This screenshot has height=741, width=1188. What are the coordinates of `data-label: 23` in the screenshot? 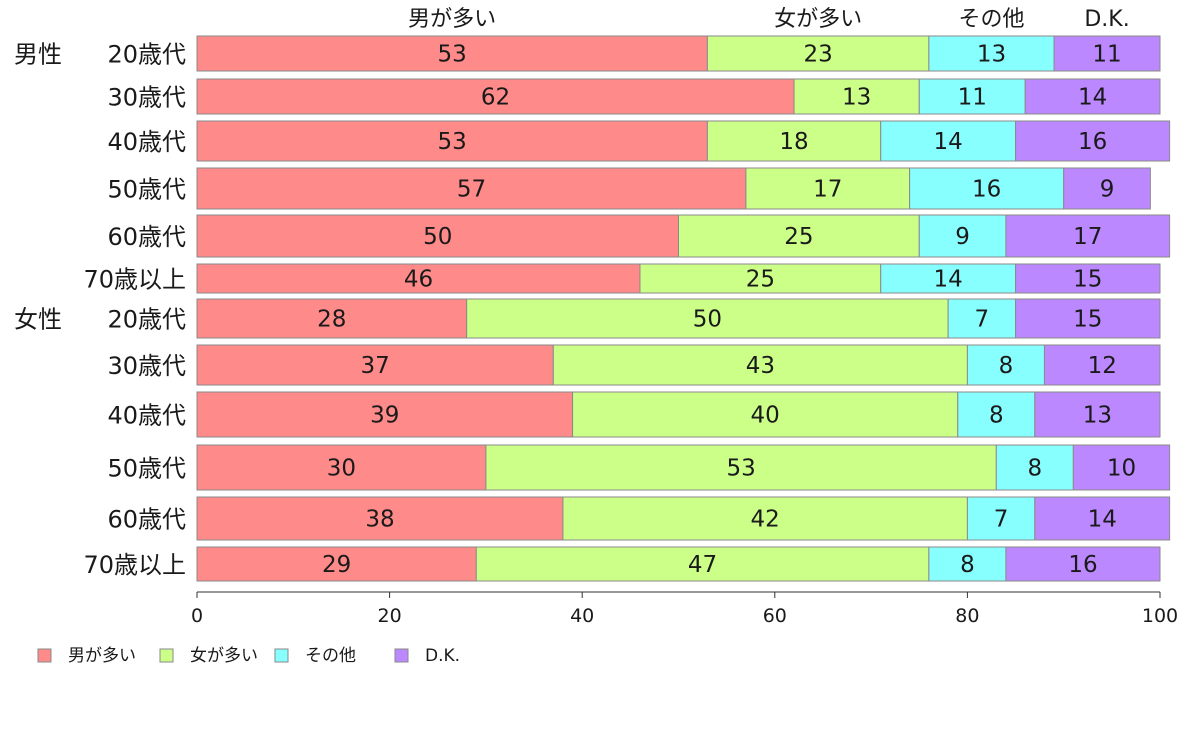 It's located at (817, 55).